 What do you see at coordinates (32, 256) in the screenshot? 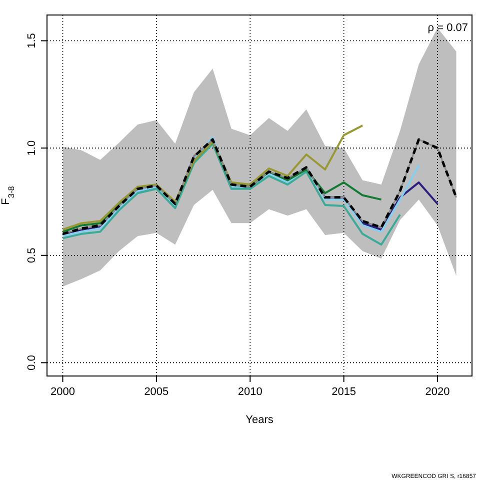
I see `y-tick-label: 0.5` at bounding box center [32, 256].